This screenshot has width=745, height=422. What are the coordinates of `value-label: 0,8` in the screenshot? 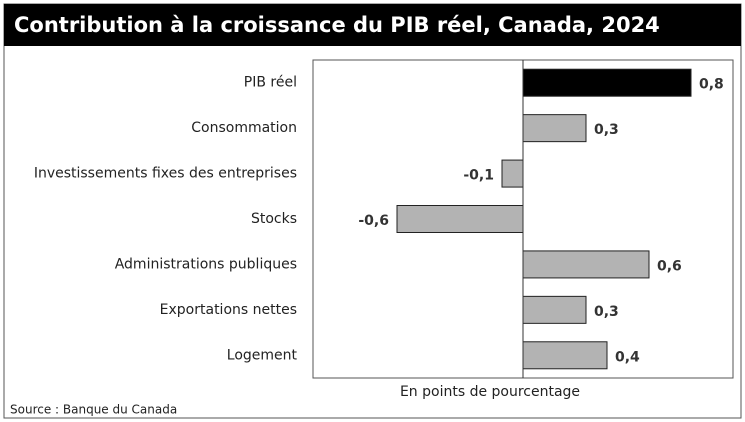 It's located at (711, 85).